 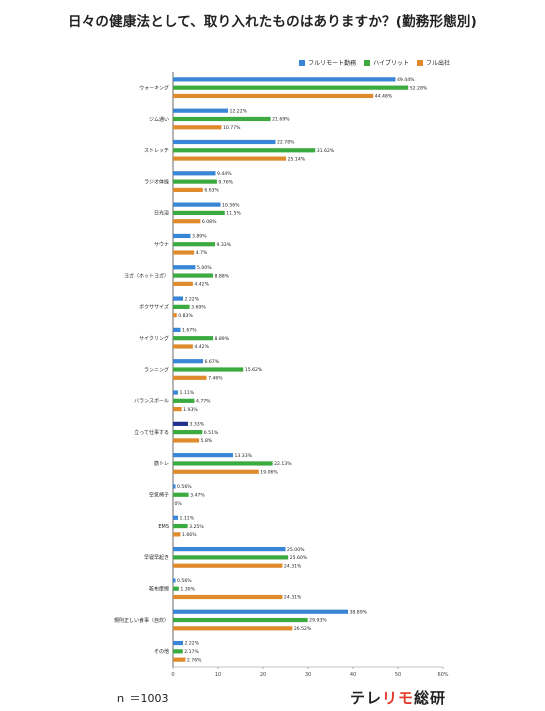 What do you see at coordinates (189, 535) in the screenshot?
I see `data-label: 1.66%` at bounding box center [189, 535].